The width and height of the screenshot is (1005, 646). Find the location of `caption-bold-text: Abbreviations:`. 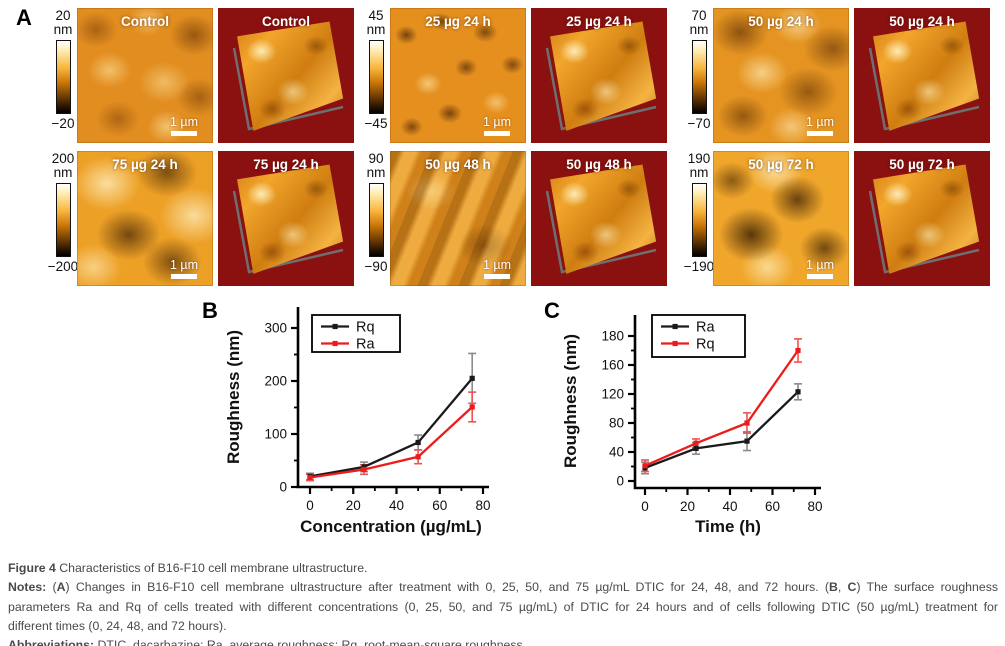

caption-bold-text: Abbreviations: is located at coordinates (53, 642).